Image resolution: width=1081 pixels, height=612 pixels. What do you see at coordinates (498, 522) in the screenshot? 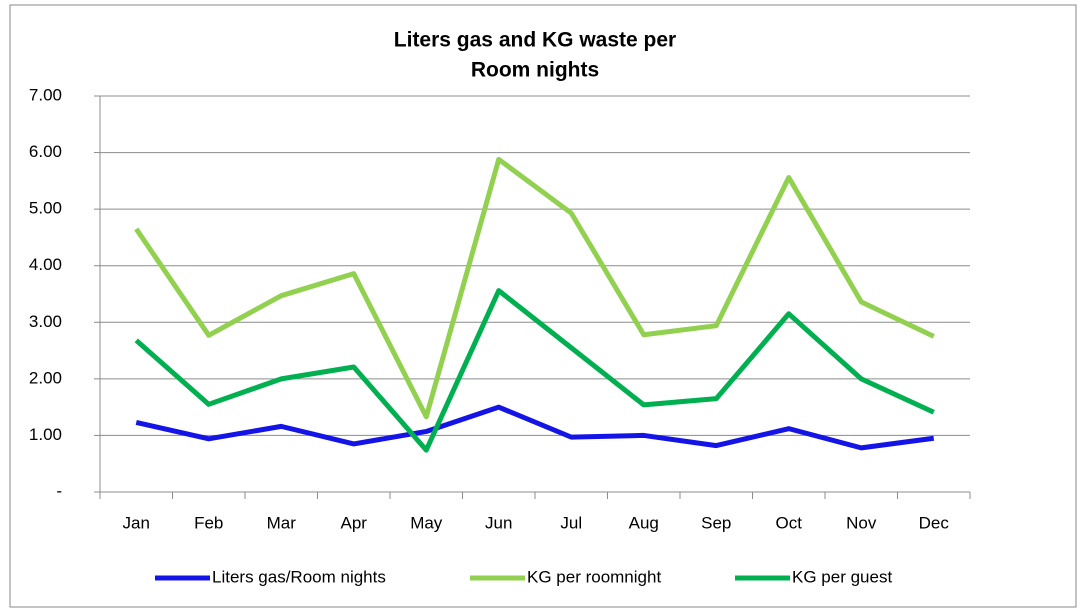
I see `x-tick-label: Jun` at bounding box center [498, 522].